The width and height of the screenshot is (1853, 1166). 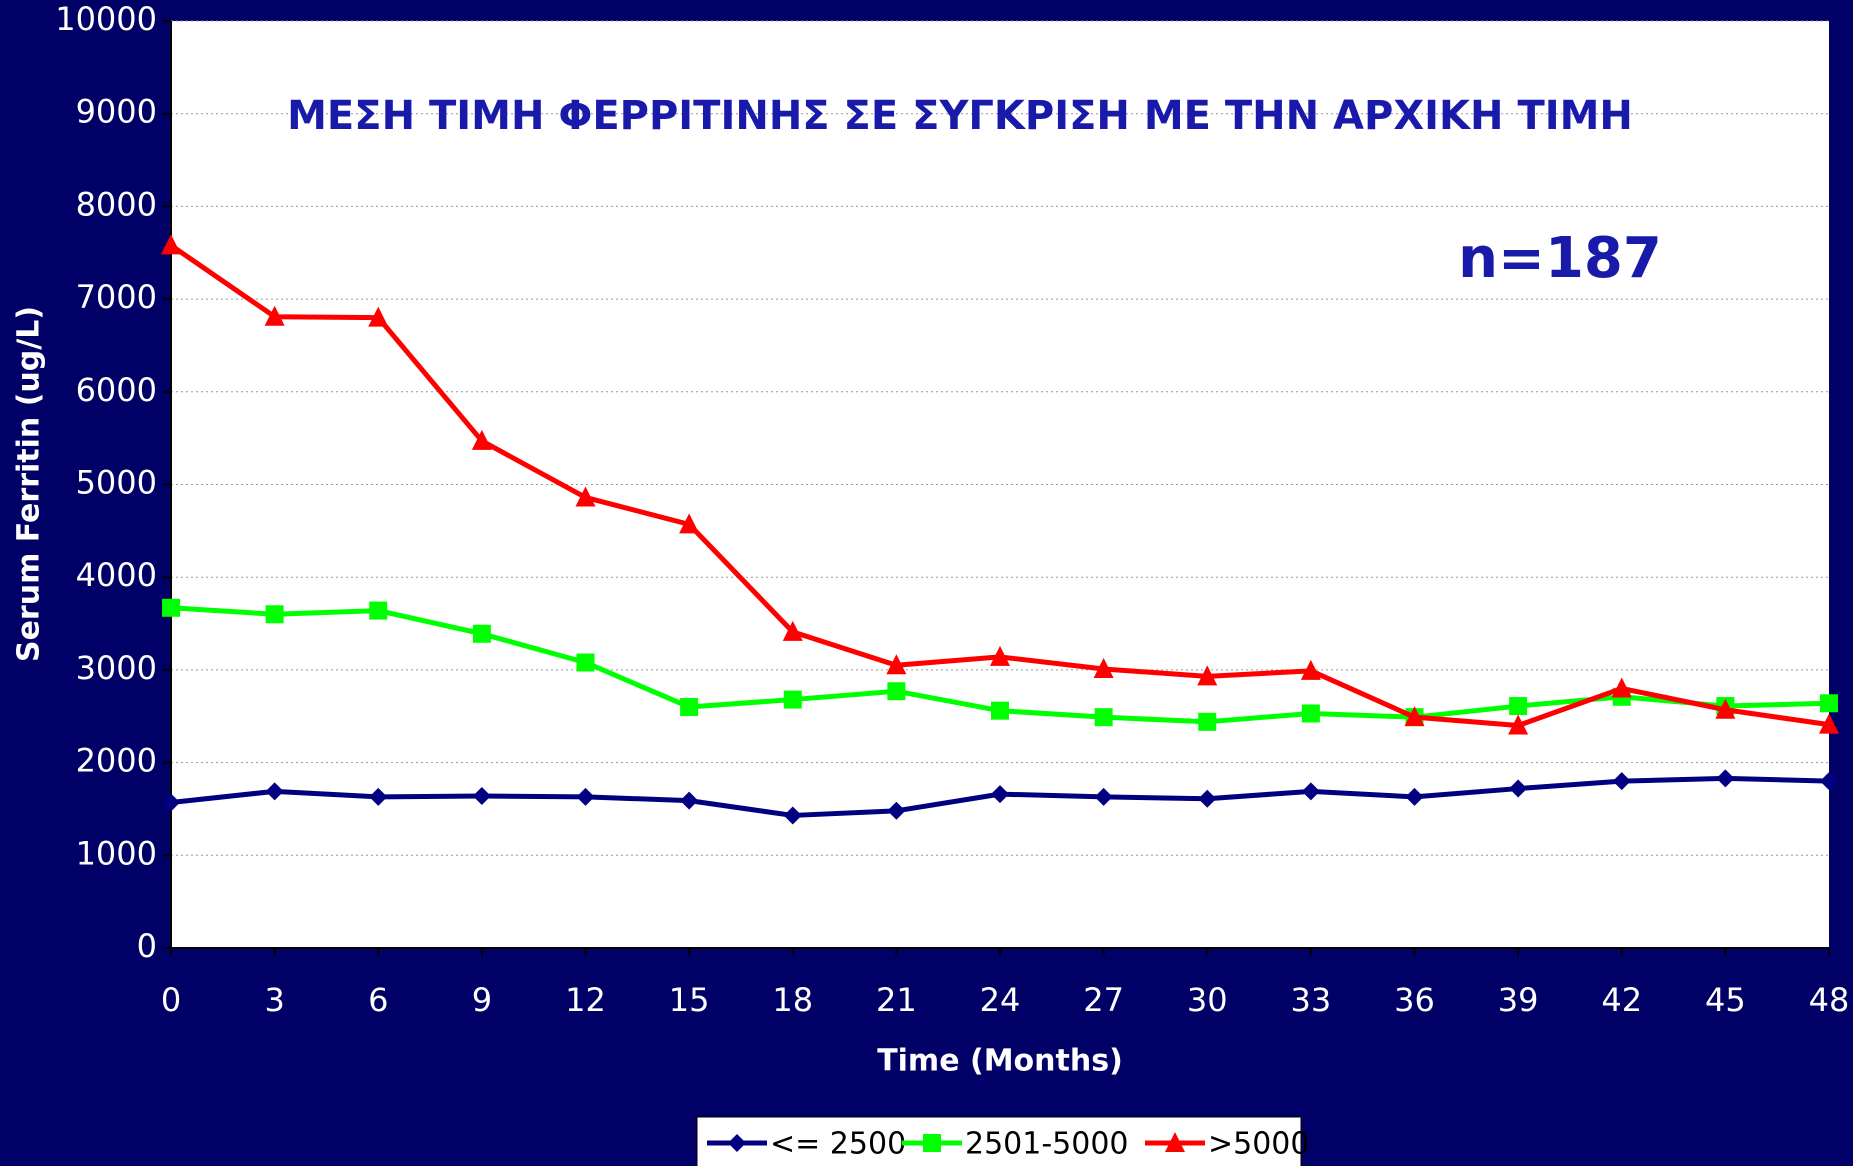 What do you see at coordinates (274, 1000) in the screenshot?
I see `x-tick-label: 3` at bounding box center [274, 1000].